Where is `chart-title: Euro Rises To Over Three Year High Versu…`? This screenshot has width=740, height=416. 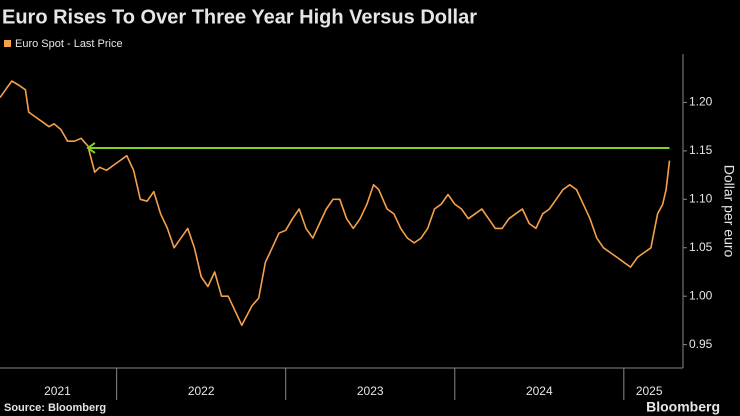 chart-title: Euro Rises To Over Three Year High Versu… is located at coordinates (239, 17).